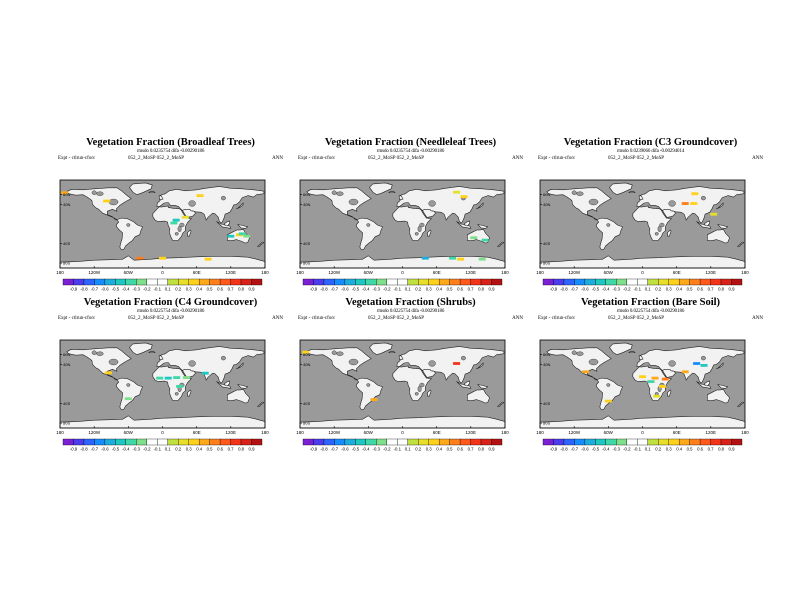  What do you see at coordinates (650, 302) in the screenshot?
I see `panel-title: Vegetation Fraction (Bare Soil)` at bounding box center [650, 302].